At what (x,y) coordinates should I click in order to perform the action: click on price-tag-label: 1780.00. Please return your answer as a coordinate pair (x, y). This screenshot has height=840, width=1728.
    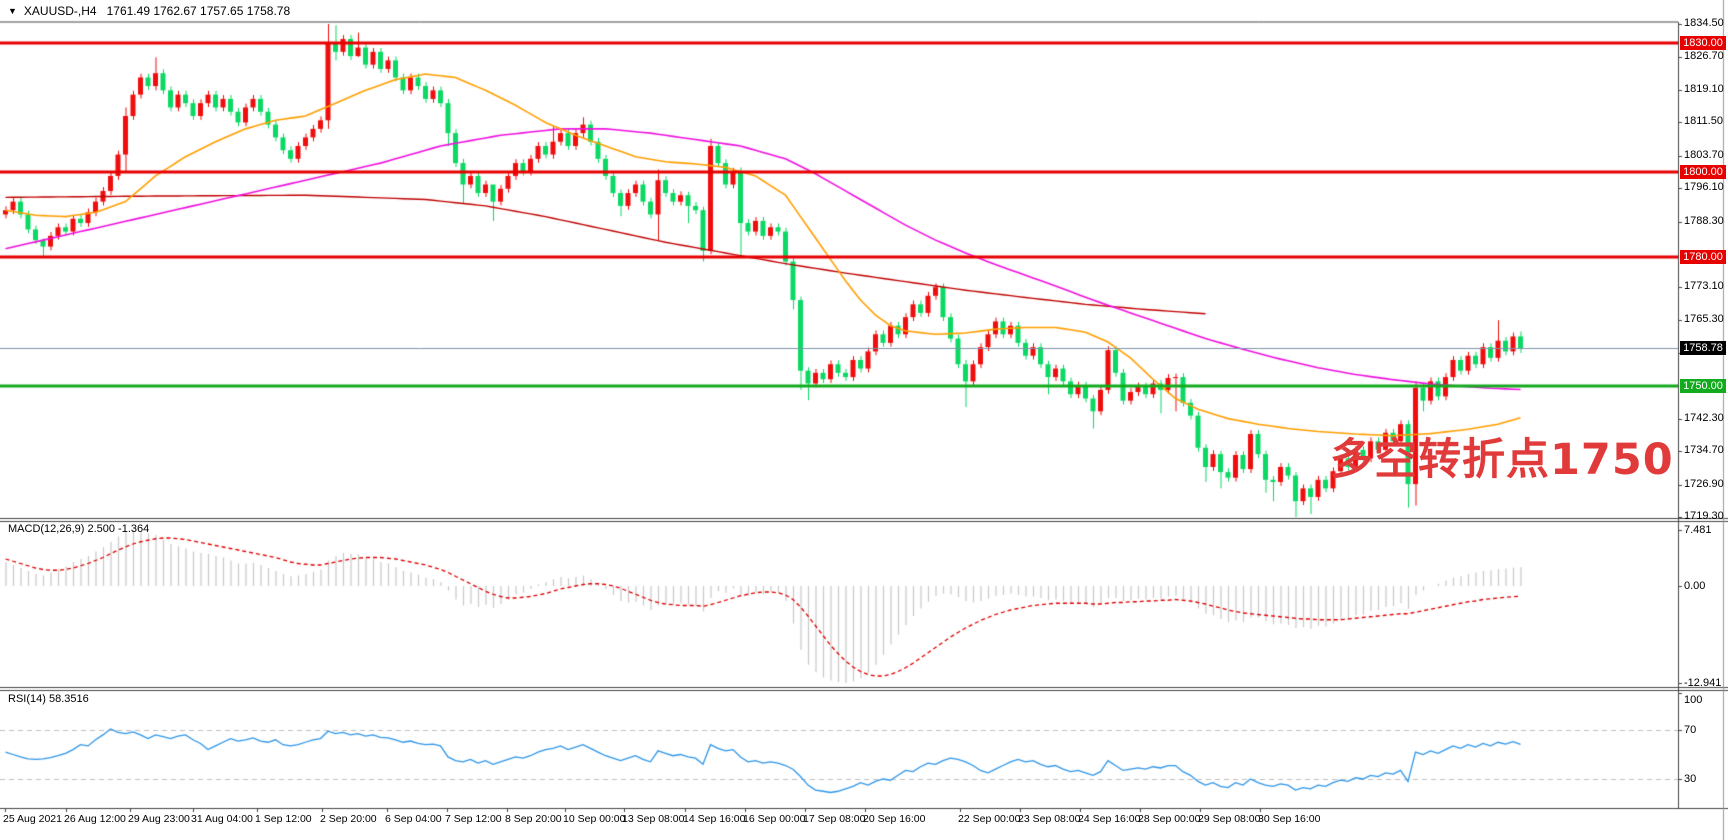
    Looking at the image, I should click on (1703, 257).